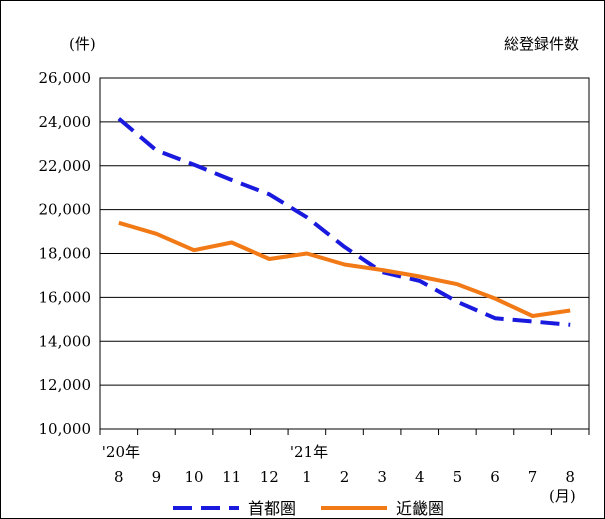  I want to click on x-year-label: '21年, so click(309, 452).